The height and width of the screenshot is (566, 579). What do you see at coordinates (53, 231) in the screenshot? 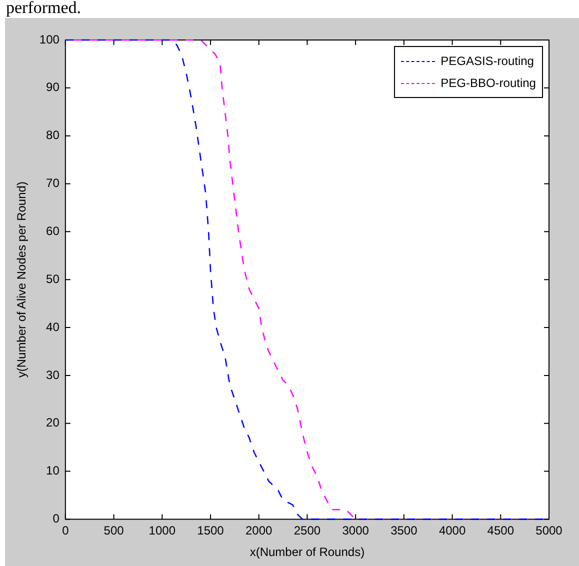
I see `y-tick-label: 60` at bounding box center [53, 231].